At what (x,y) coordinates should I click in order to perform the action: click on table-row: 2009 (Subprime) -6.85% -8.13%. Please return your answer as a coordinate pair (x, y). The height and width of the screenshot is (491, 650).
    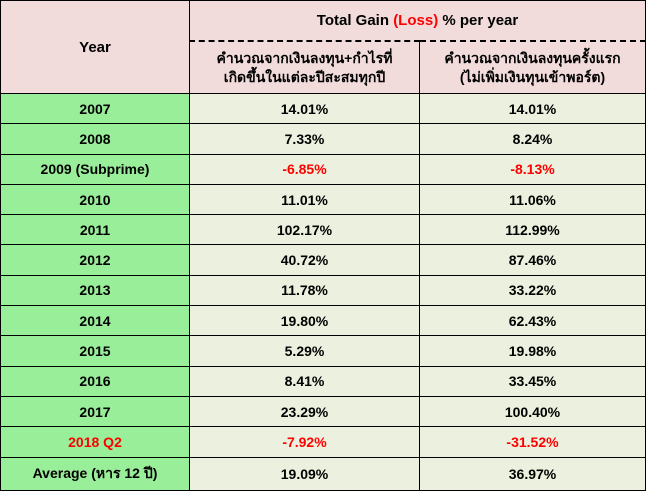
    Looking at the image, I should click on (323, 169).